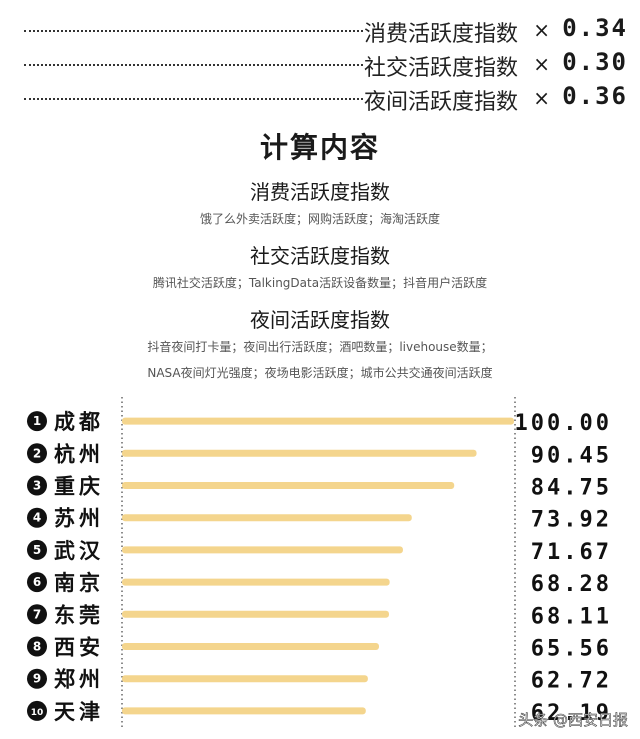 The height and width of the screenshot is (739, 640). I want to click on value-label: 68.28, so click(571, 584).